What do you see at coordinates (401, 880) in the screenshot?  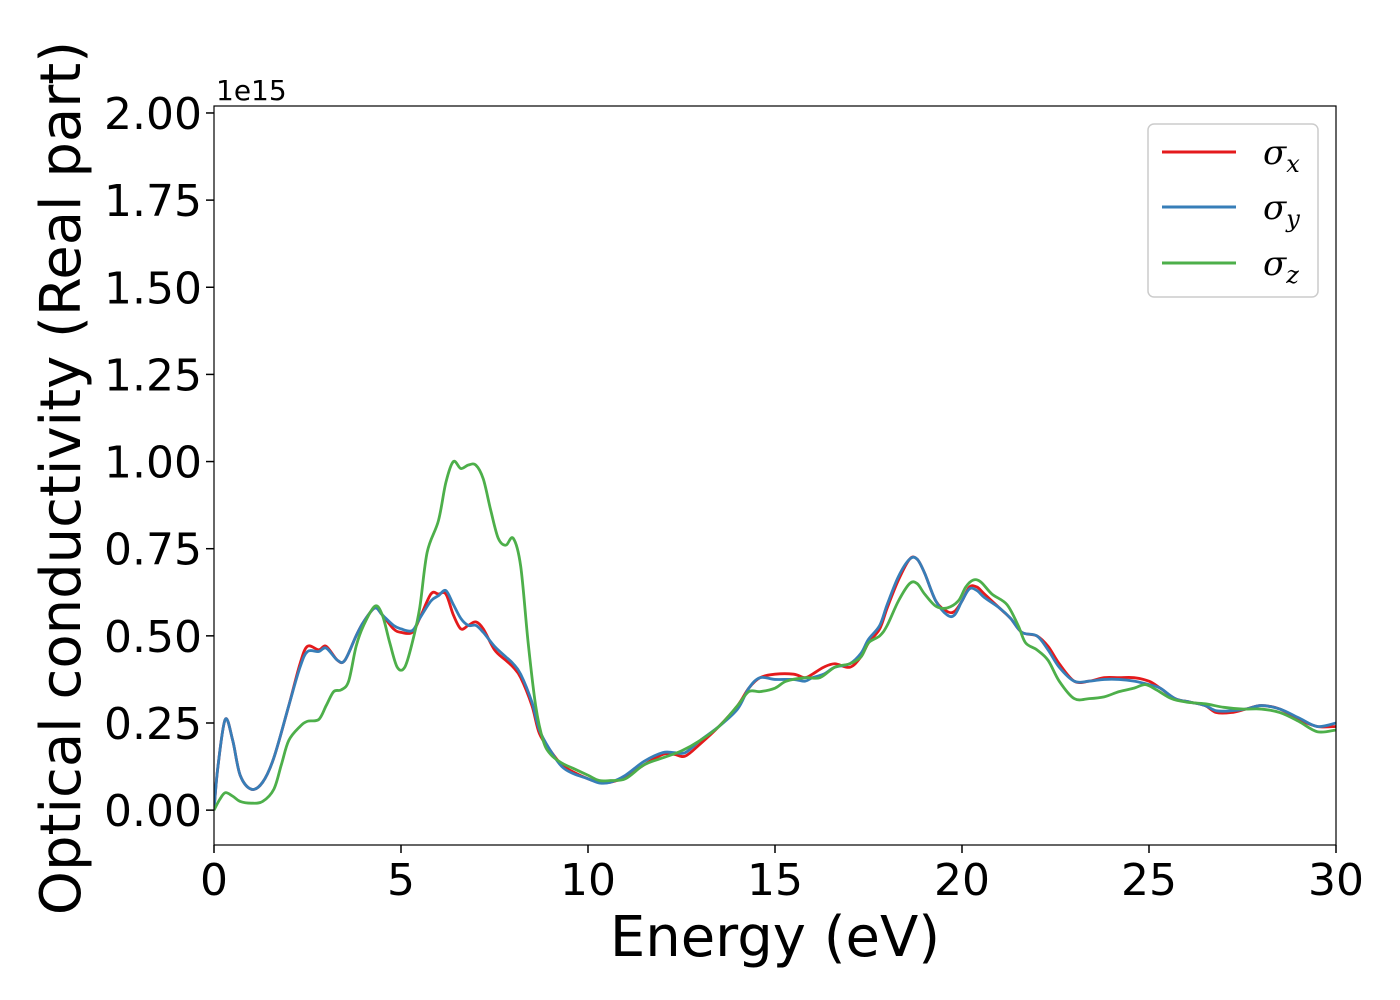 I see `x-tick-label: 5` at bounding box center [401, 880].